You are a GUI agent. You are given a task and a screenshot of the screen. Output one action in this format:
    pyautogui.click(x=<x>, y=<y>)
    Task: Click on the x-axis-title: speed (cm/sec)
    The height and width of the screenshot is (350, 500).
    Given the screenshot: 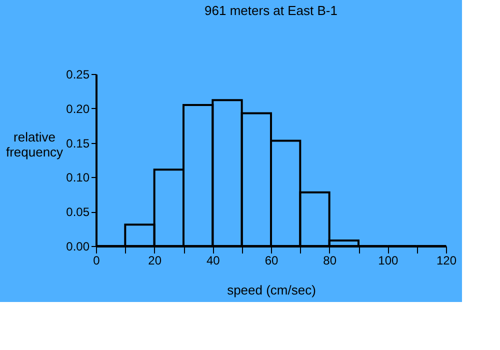 What is the action you would take?
    pyautogui.click(x=271, y=290)
    